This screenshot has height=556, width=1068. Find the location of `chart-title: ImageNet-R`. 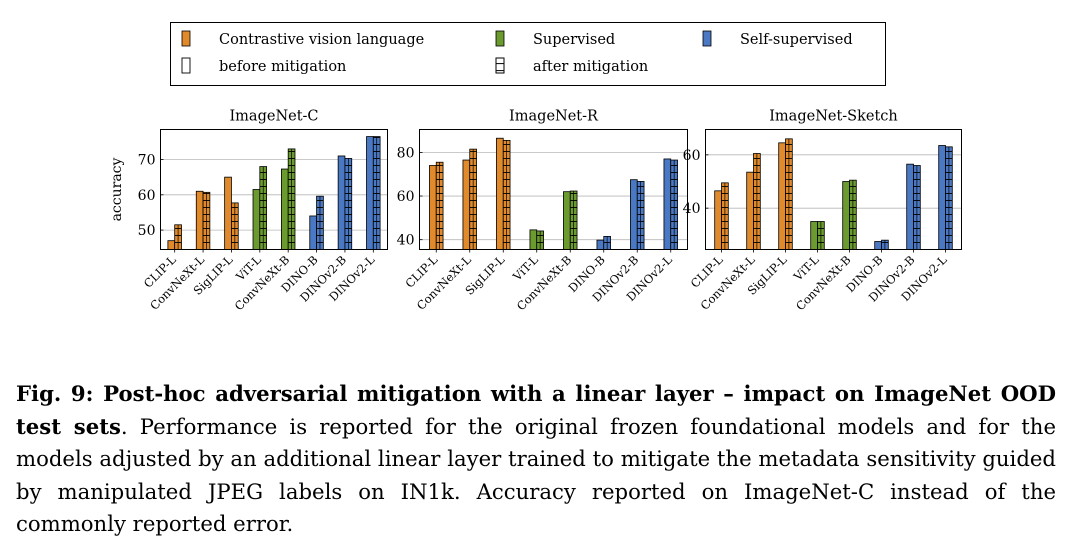

chart-title: ImageNet-R is located at coordinates (554, 117).